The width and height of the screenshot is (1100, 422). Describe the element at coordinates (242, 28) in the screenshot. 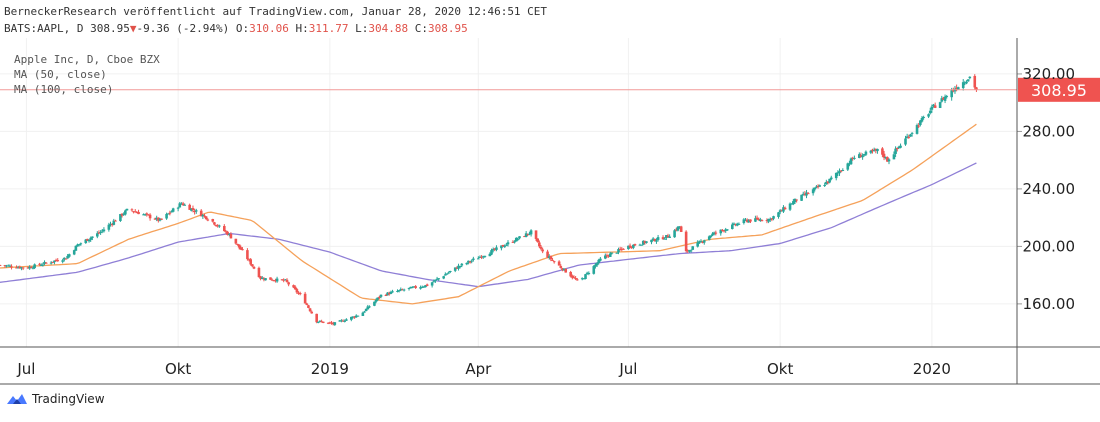

I see `open-label: O:` at that location.